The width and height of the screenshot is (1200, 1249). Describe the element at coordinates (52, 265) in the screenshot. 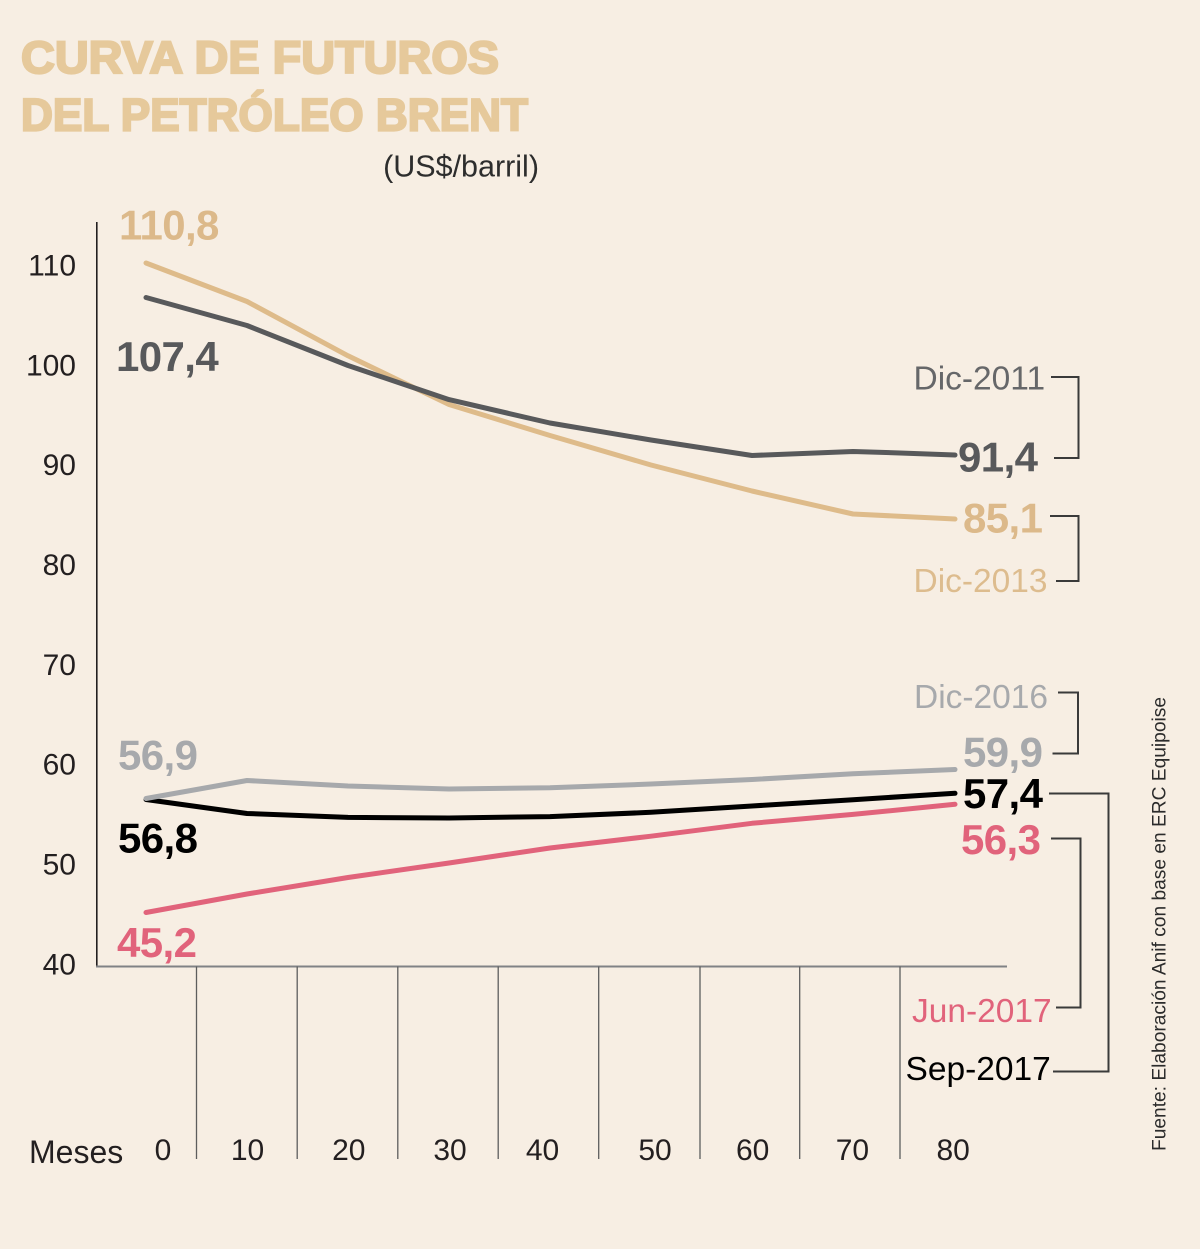

I see `svg-text: 110` at that location.